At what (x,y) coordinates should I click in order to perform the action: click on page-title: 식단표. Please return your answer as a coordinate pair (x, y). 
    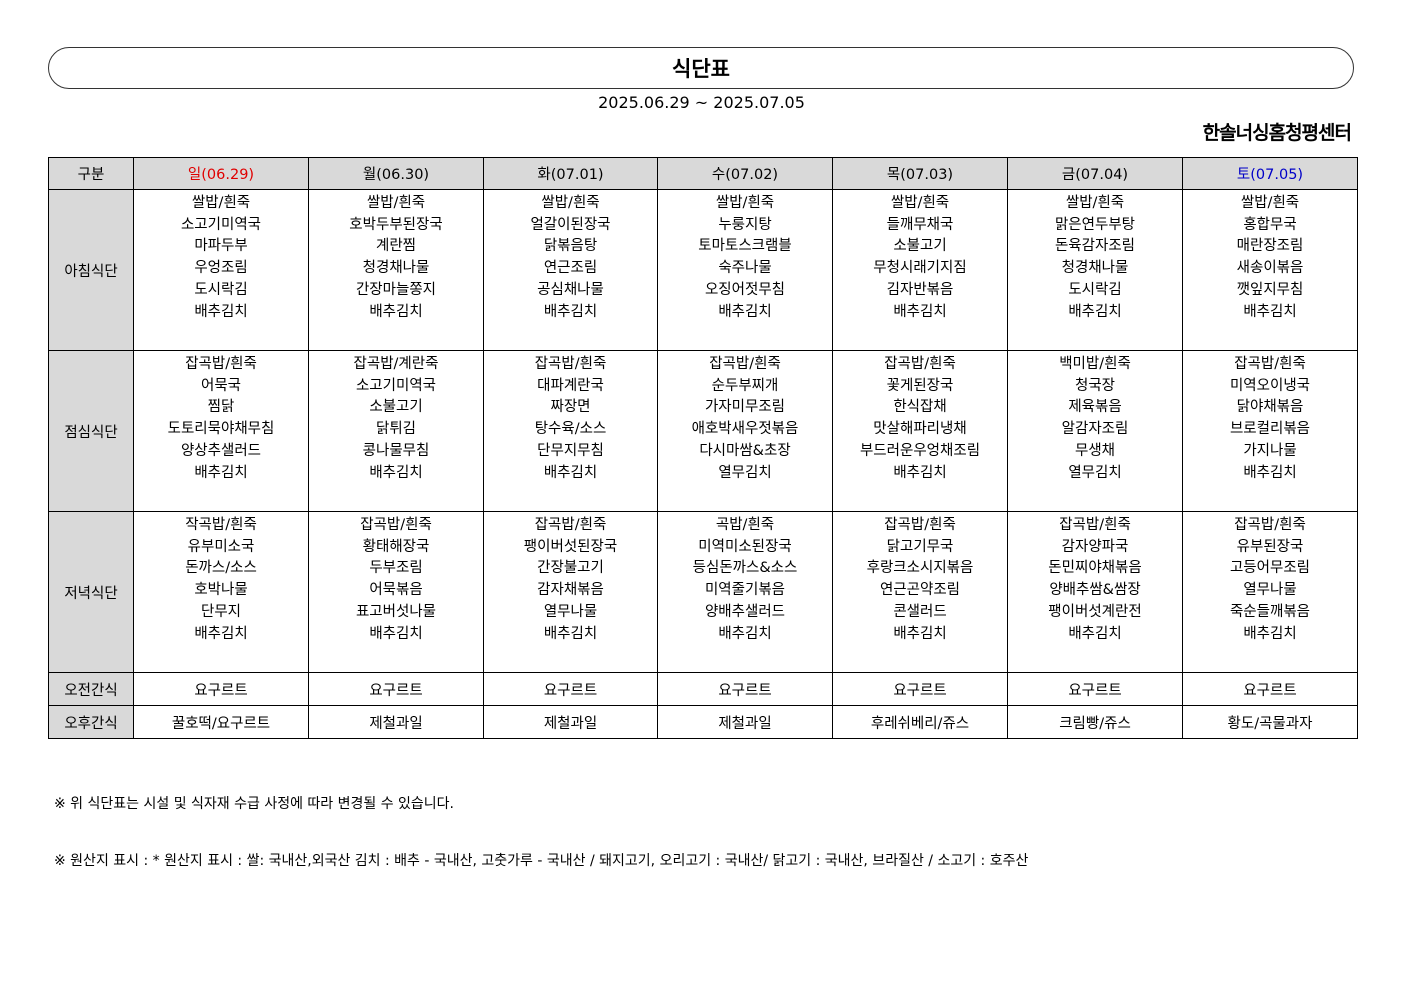
    Looking at the image, I should click on (701, 69).